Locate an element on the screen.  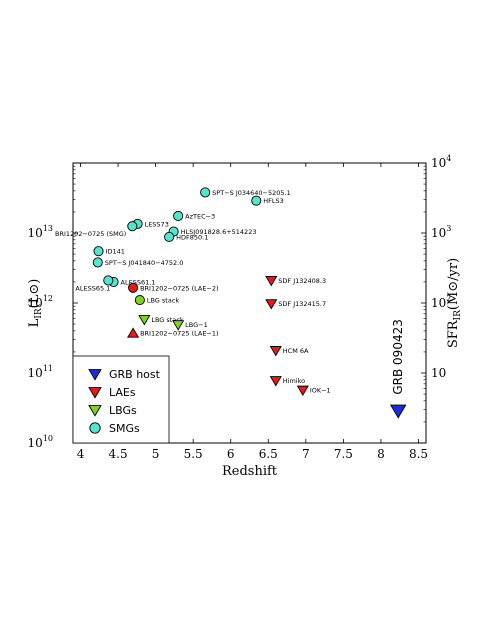
legend: GRB host LAEs LBGs SMGs is located at coordinates (121, 399).